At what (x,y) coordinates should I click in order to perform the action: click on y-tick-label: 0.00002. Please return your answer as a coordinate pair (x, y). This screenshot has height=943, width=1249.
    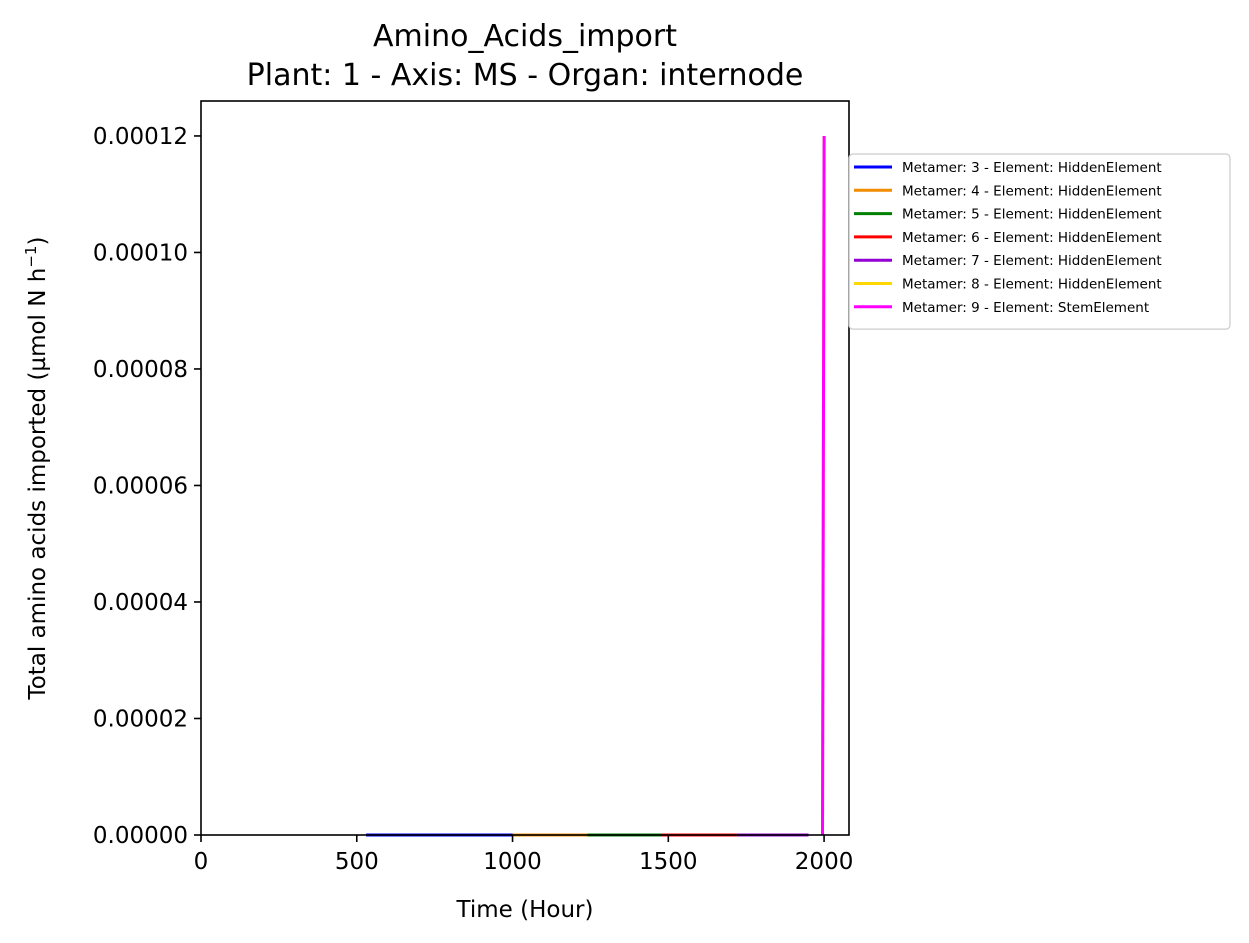
    Looking at the image, I should click on (140, 719).